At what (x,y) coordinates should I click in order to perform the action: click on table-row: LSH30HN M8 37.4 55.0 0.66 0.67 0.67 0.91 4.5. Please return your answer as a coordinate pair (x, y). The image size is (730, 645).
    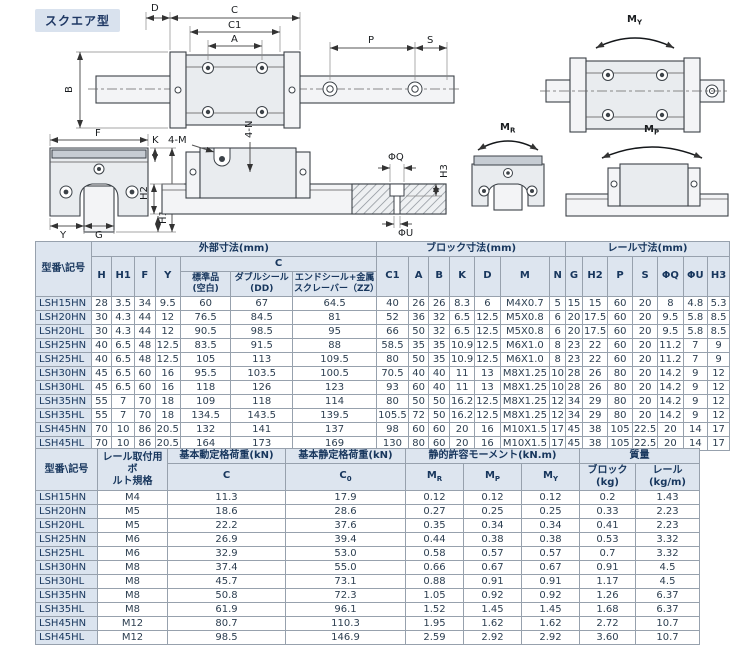
    Looking at the image, I should click on (367, 567).